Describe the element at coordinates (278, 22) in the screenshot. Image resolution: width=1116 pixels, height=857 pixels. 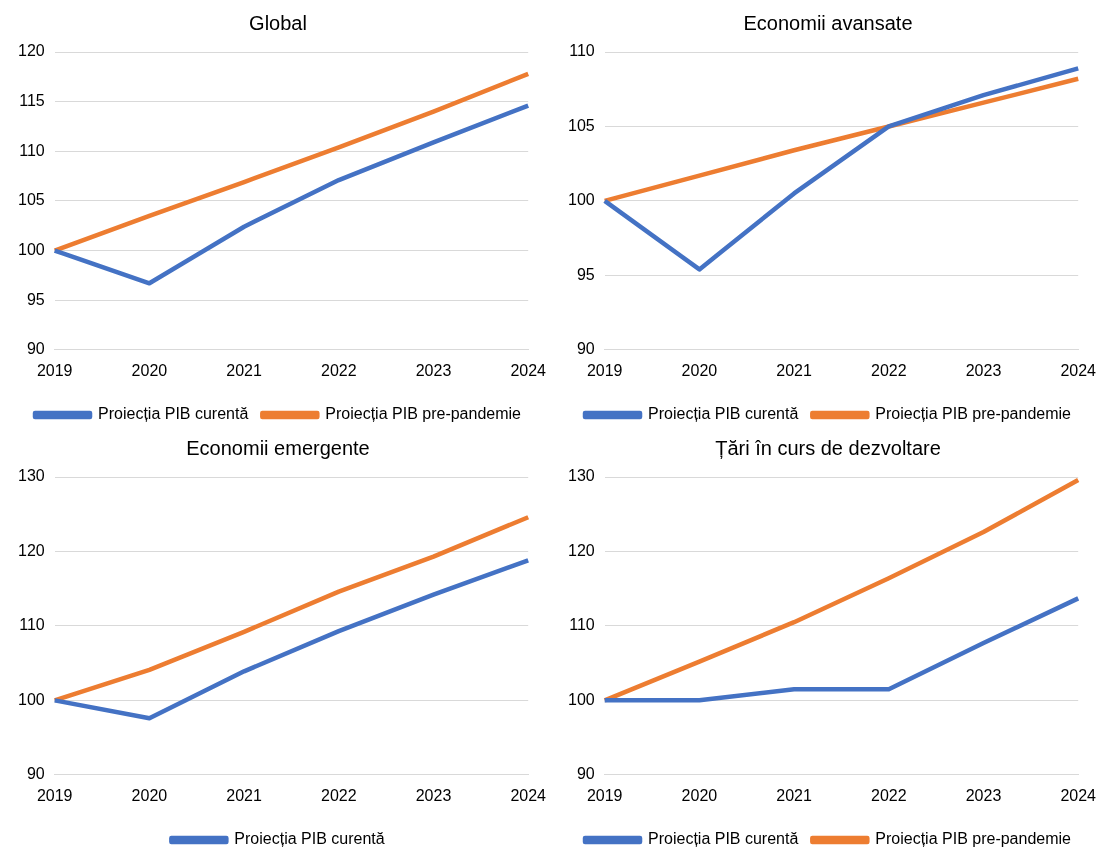
I see `chart-title: Global` at that location.